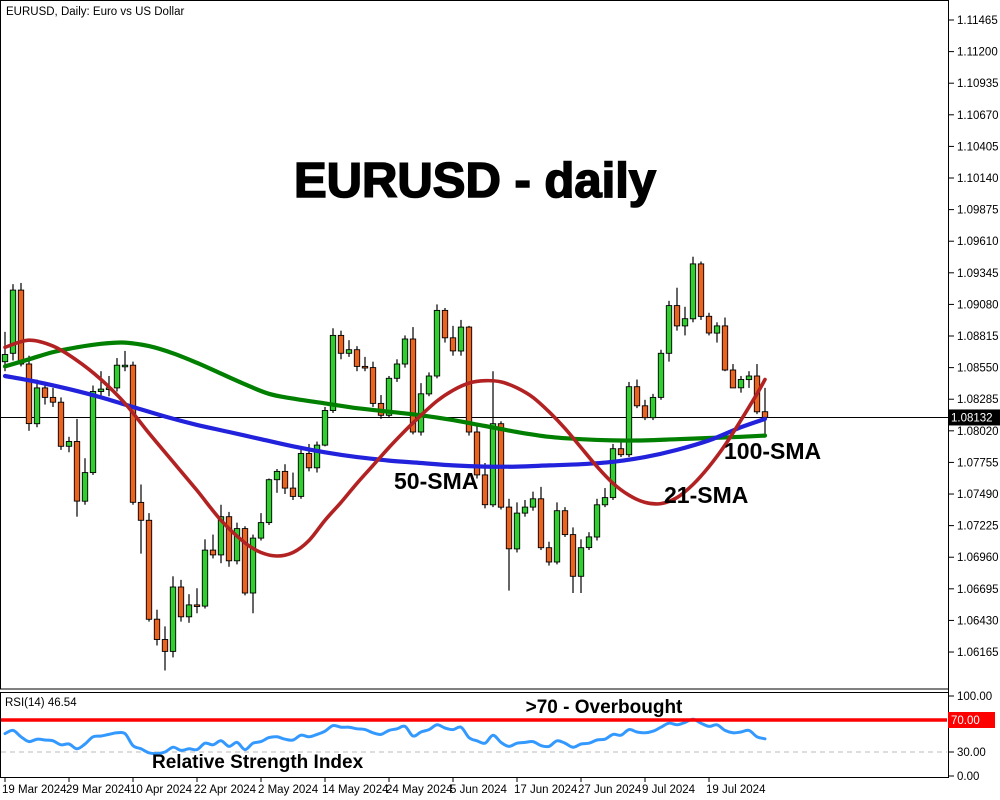  What do you see at coordinates (978, 337) in the screenshot?
I see `price-tick-label: 1.08815` at bounding box center [978, 337].